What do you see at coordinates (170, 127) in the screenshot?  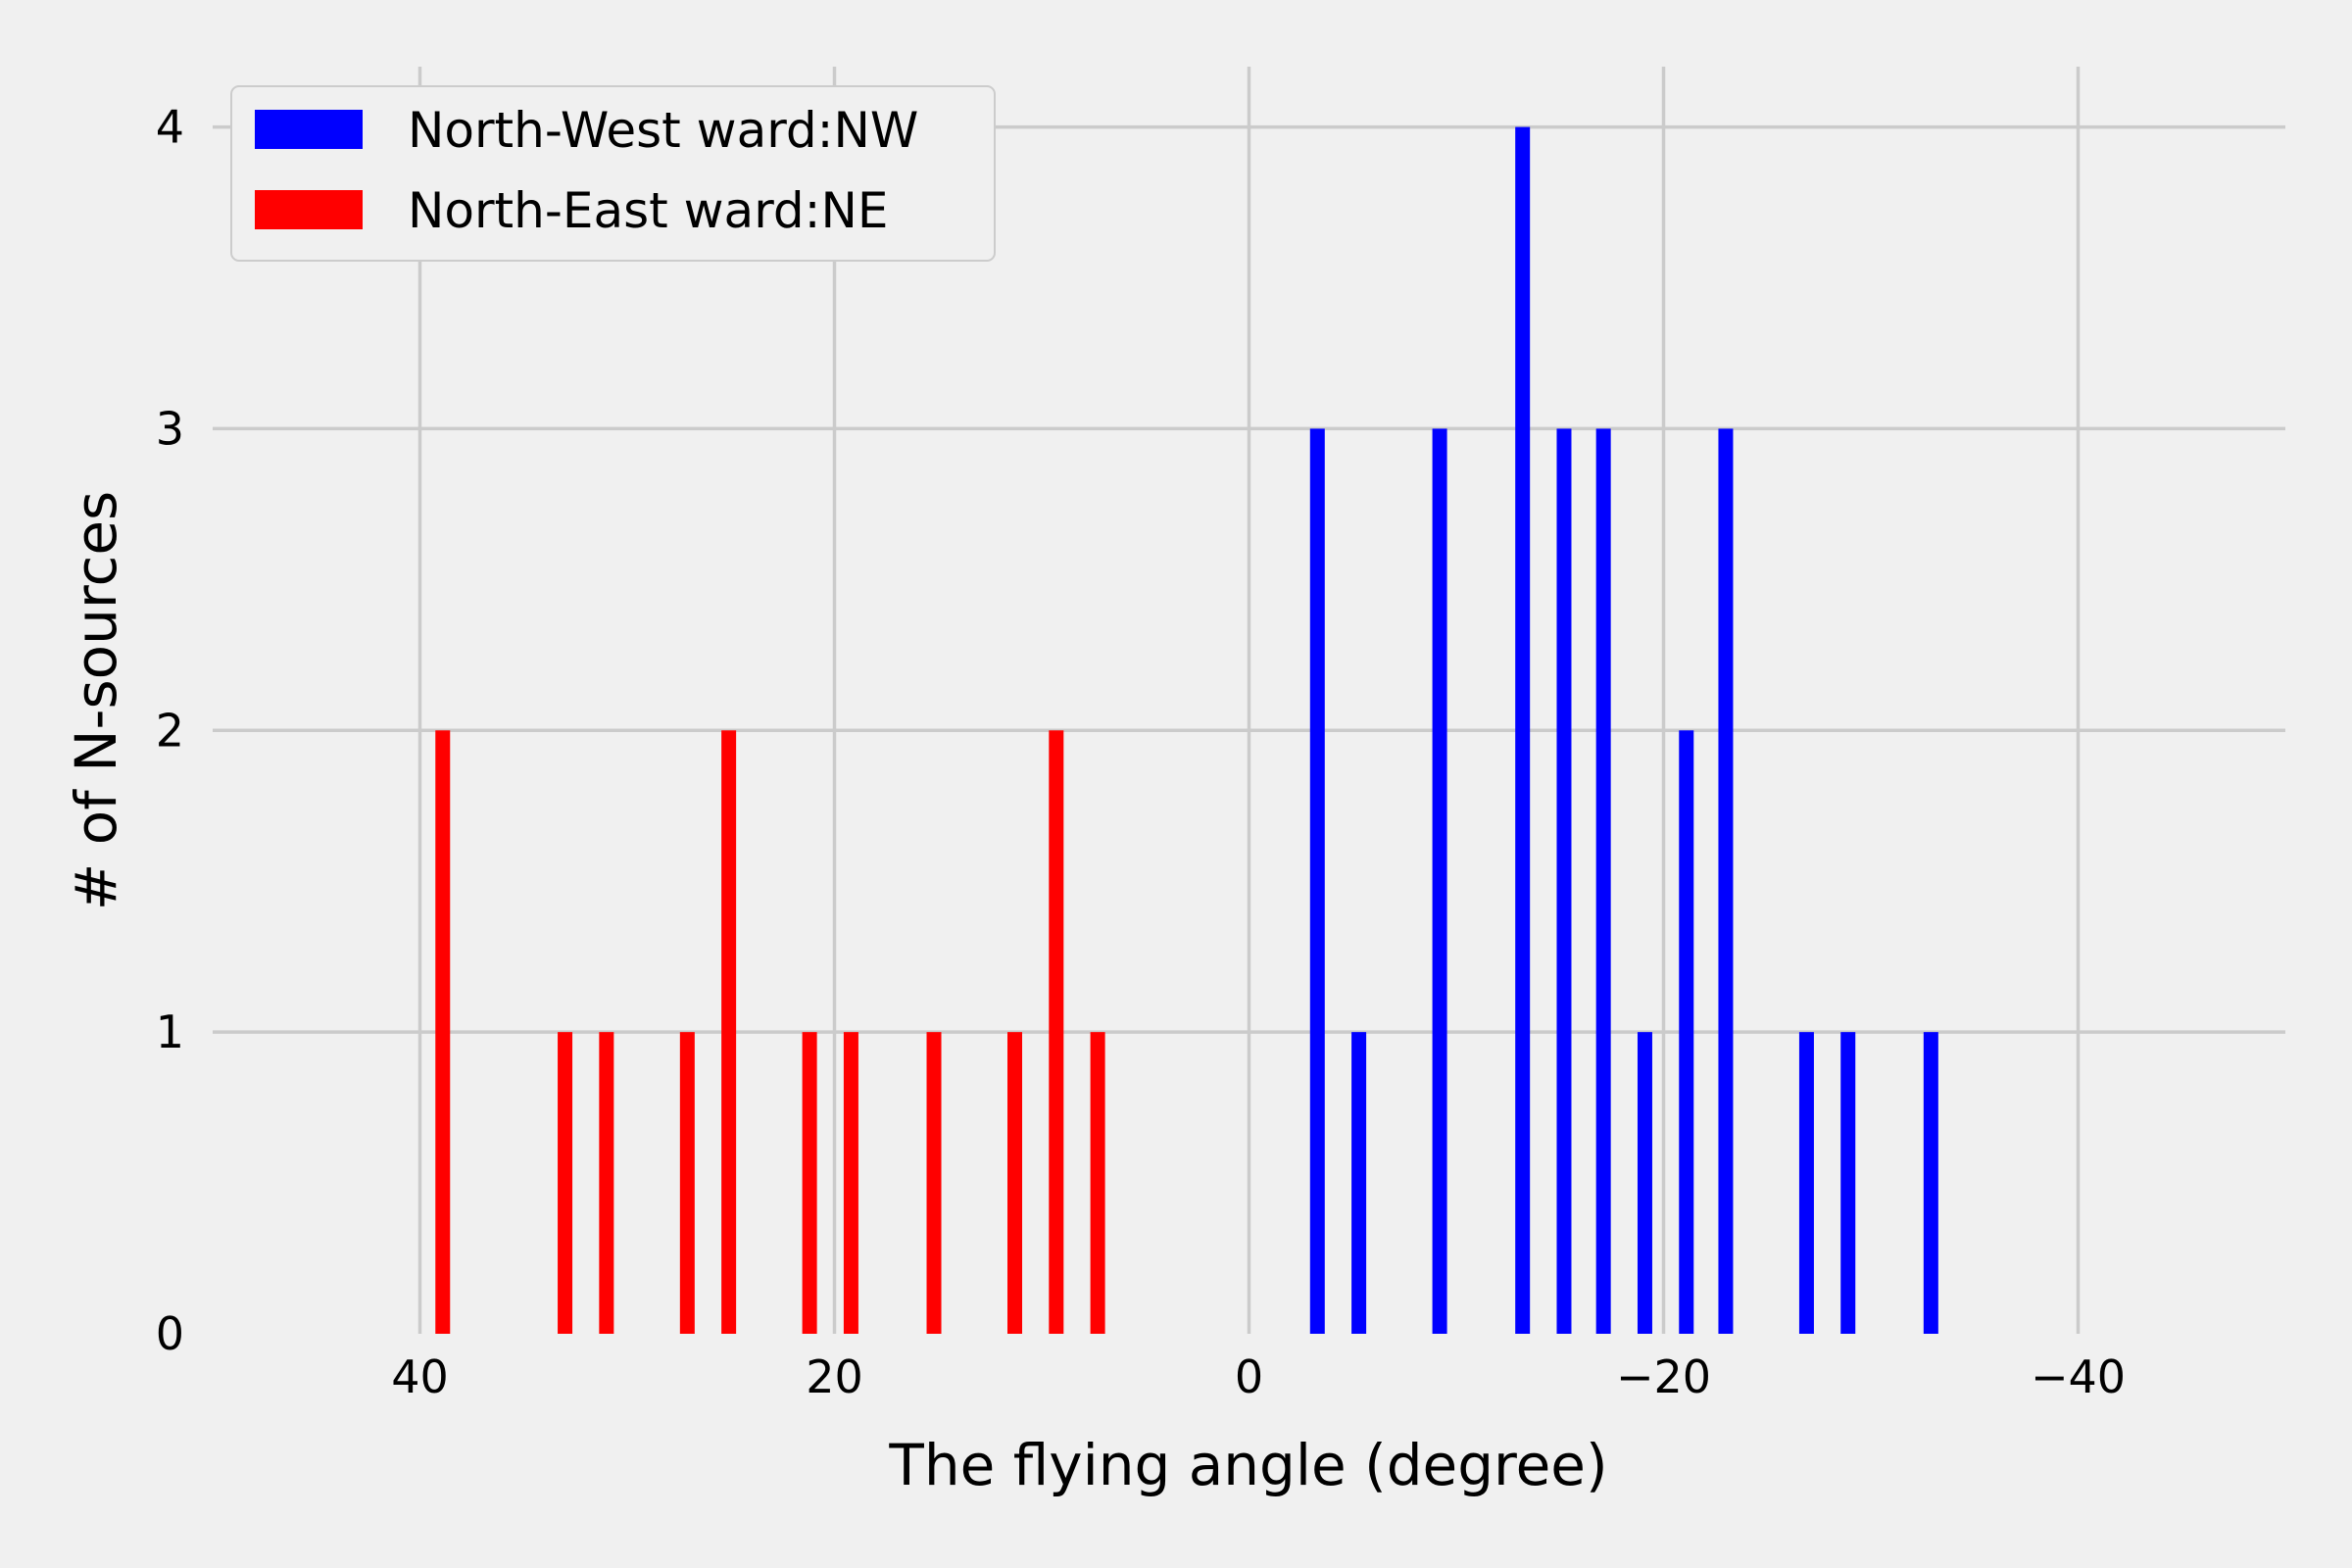 I see `y-tick-label: 4` at bounding box center [170, 127].